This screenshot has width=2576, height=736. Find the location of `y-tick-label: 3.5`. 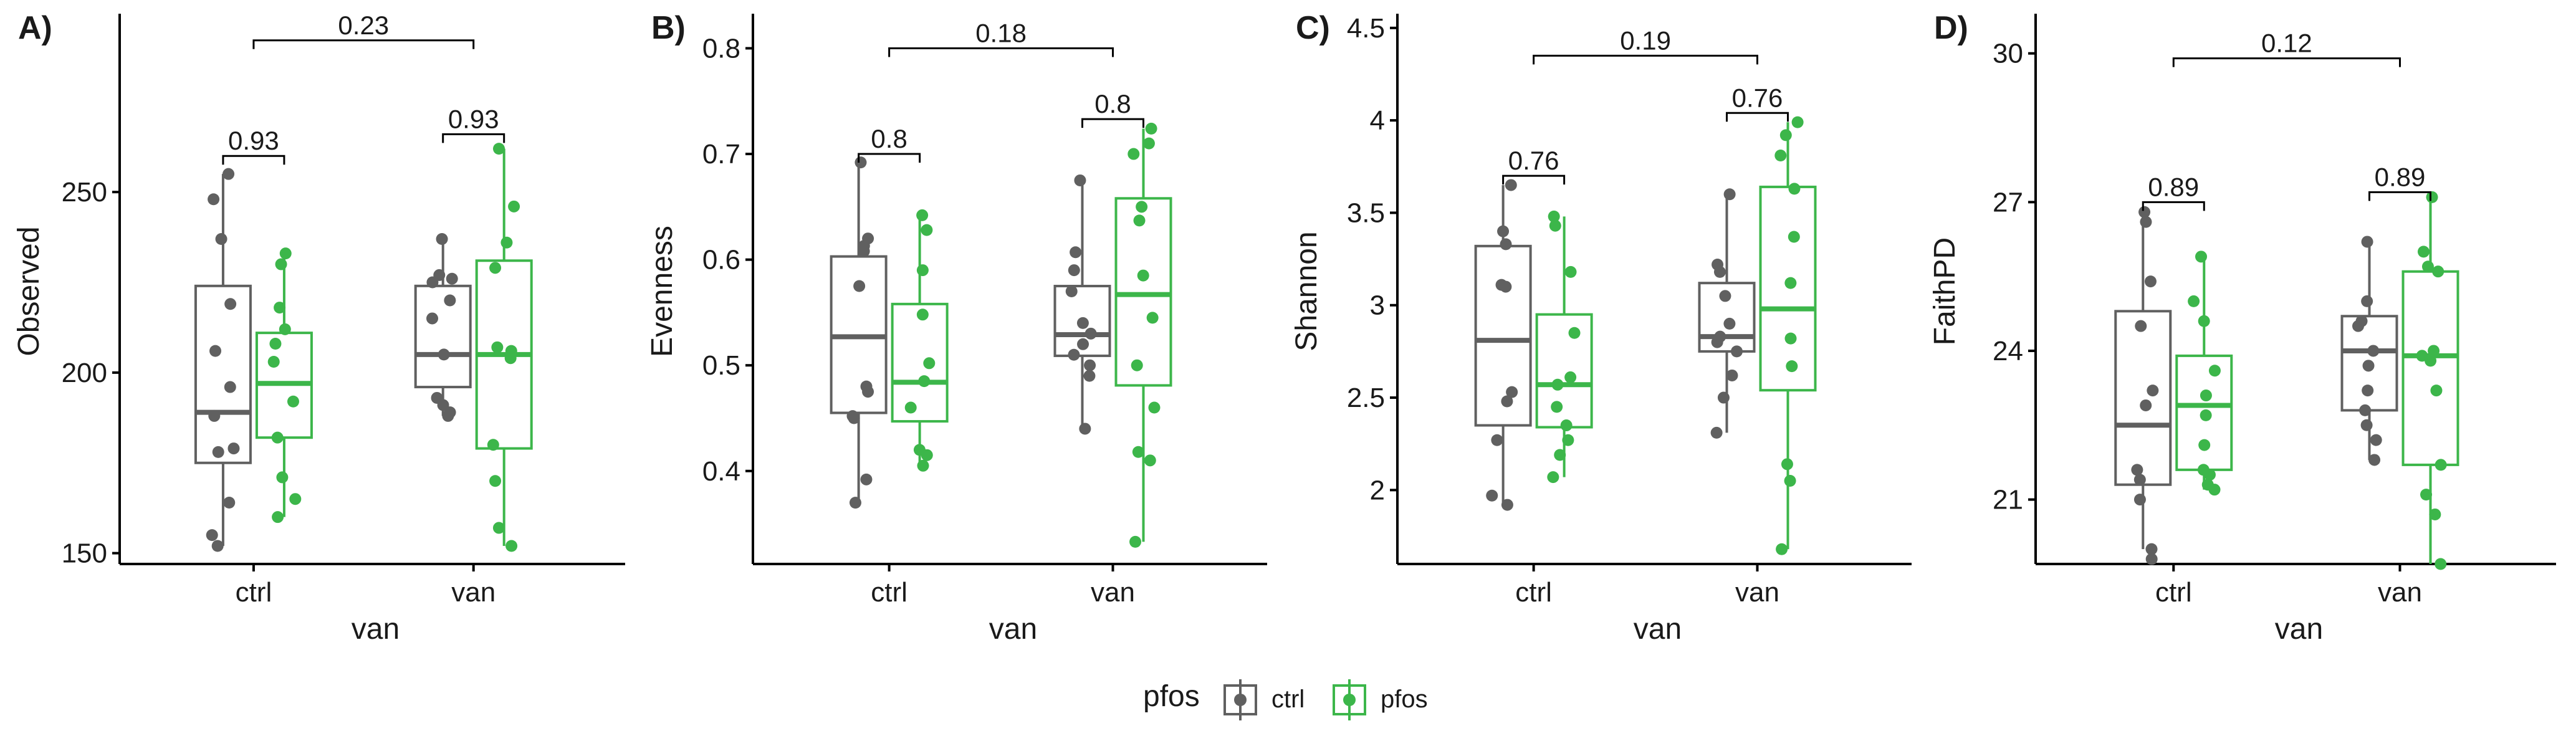

y-tick-label: 3.5 is located at coordinates (1366, 213).